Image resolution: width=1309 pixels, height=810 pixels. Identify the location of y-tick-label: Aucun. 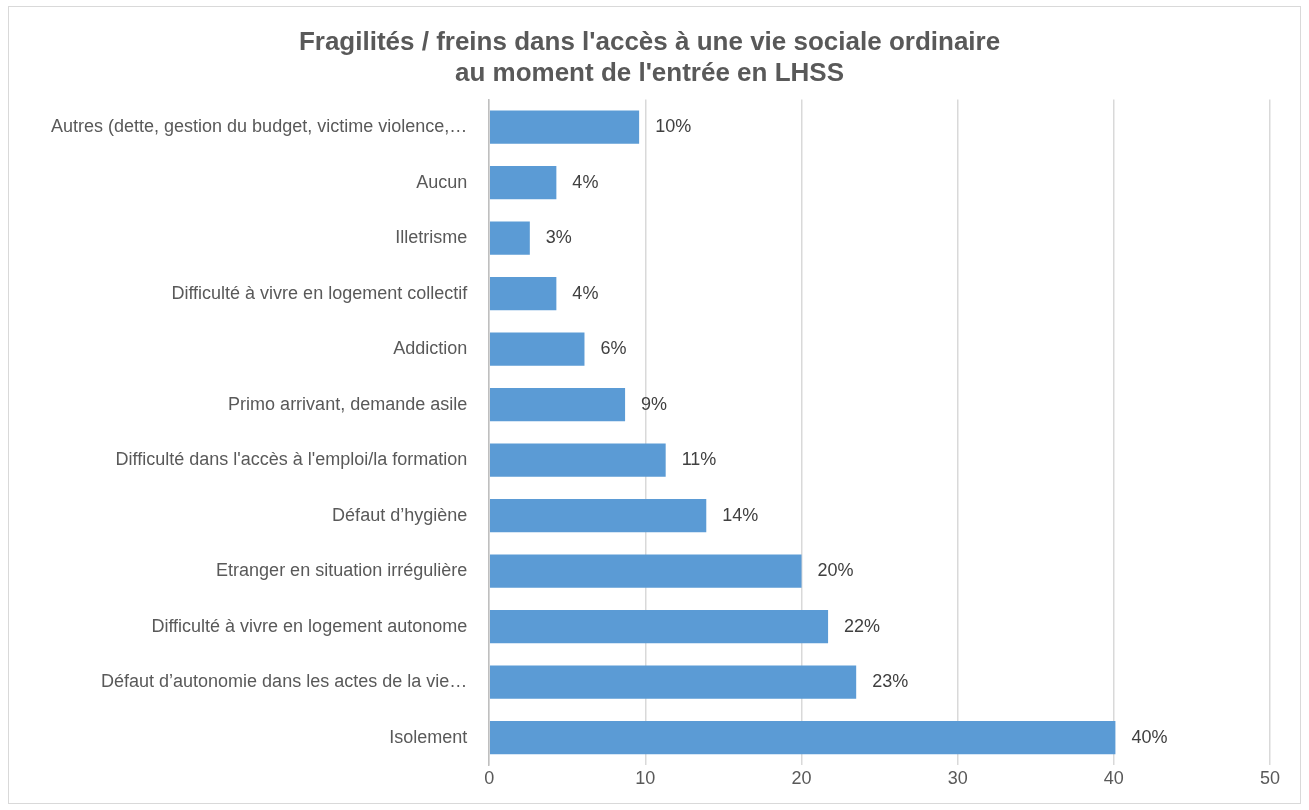
(442, 181).